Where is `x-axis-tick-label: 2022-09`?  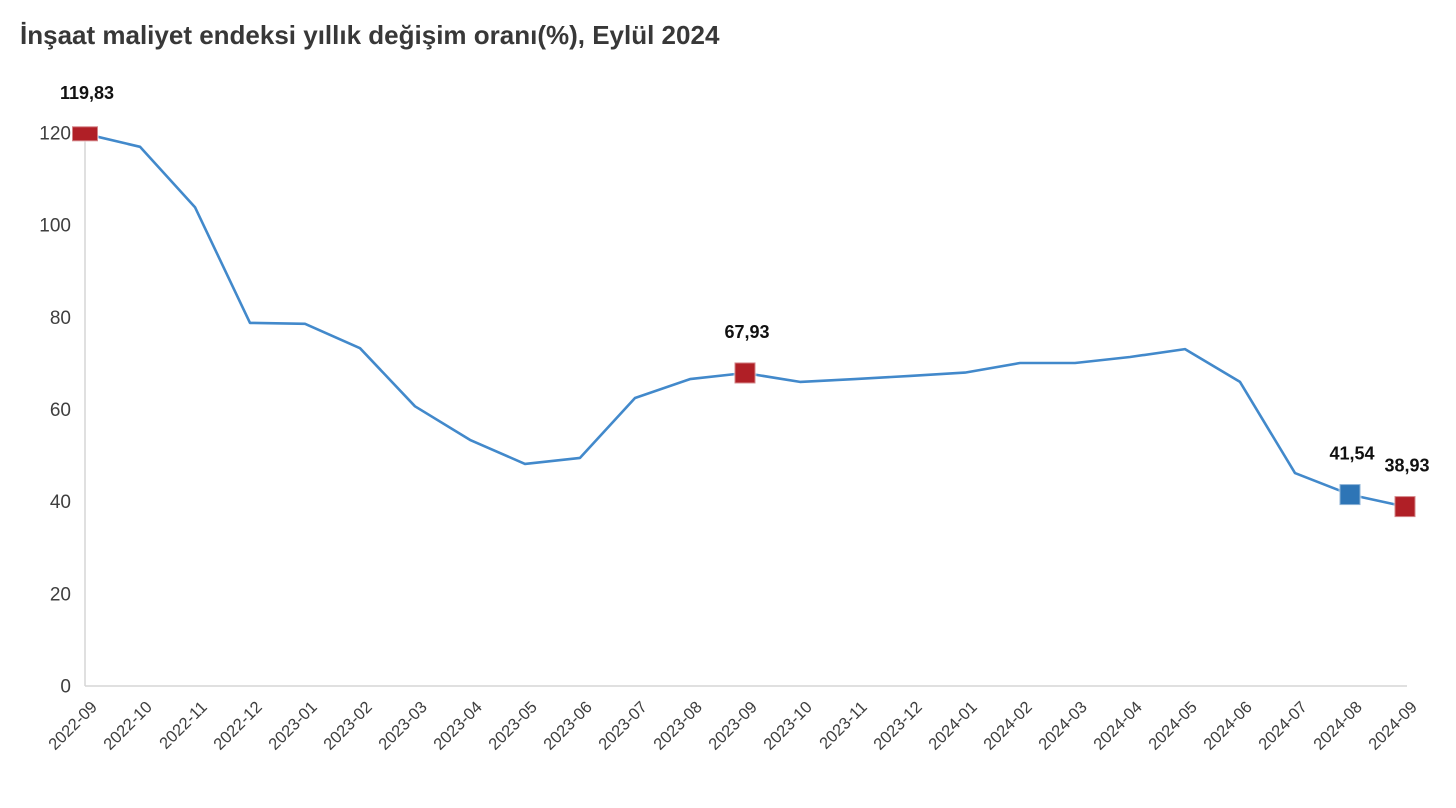 x-axis-tick-label: 2022-09 is located at coordinates (73, 726).